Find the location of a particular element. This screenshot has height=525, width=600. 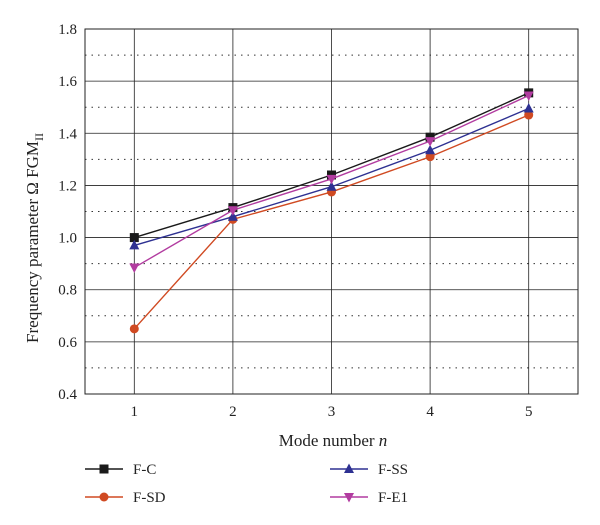

y-tick-label: 1.8 is located at coordinates (67, 30).